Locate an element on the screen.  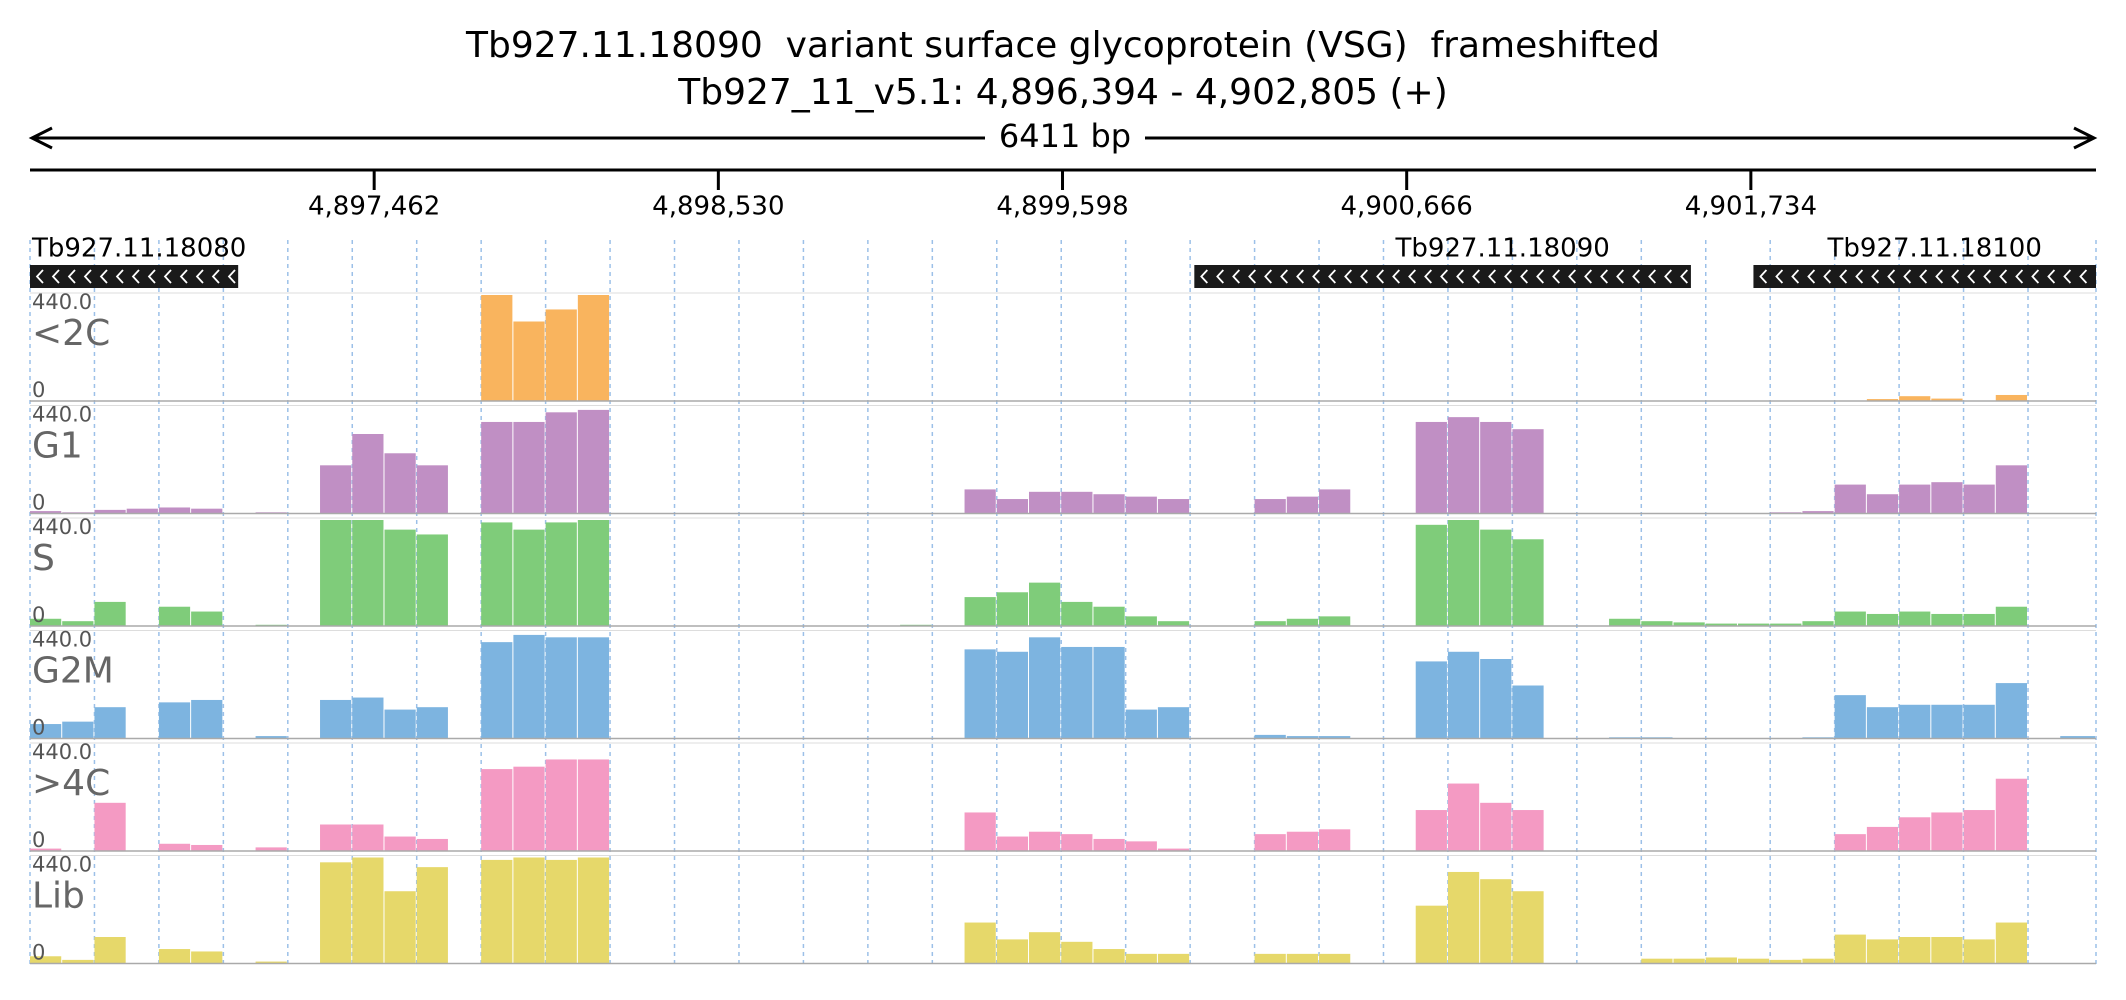
track-name: S is located at coordinates (43, 558).